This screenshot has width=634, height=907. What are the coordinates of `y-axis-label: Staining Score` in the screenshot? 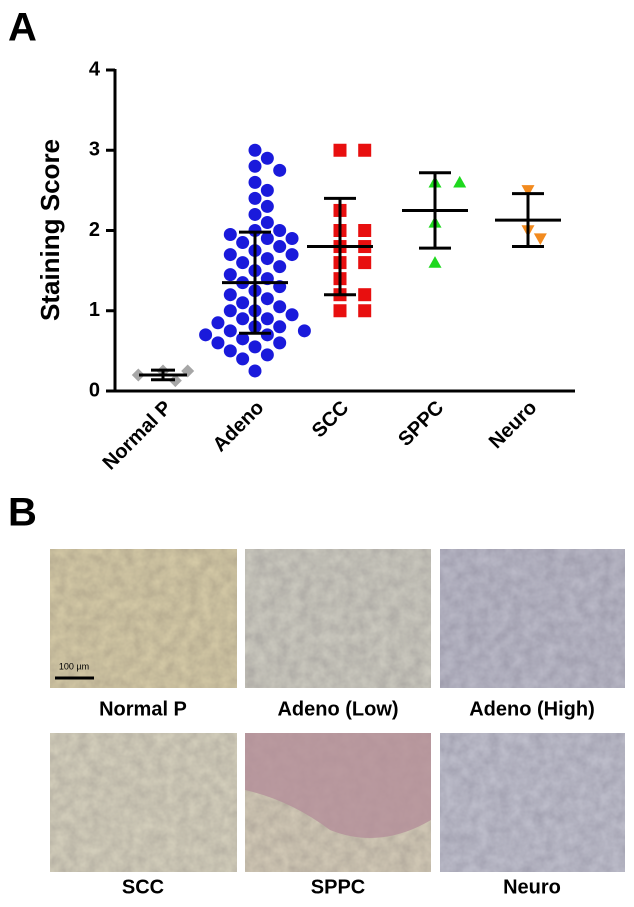 It's located at (50, 230).